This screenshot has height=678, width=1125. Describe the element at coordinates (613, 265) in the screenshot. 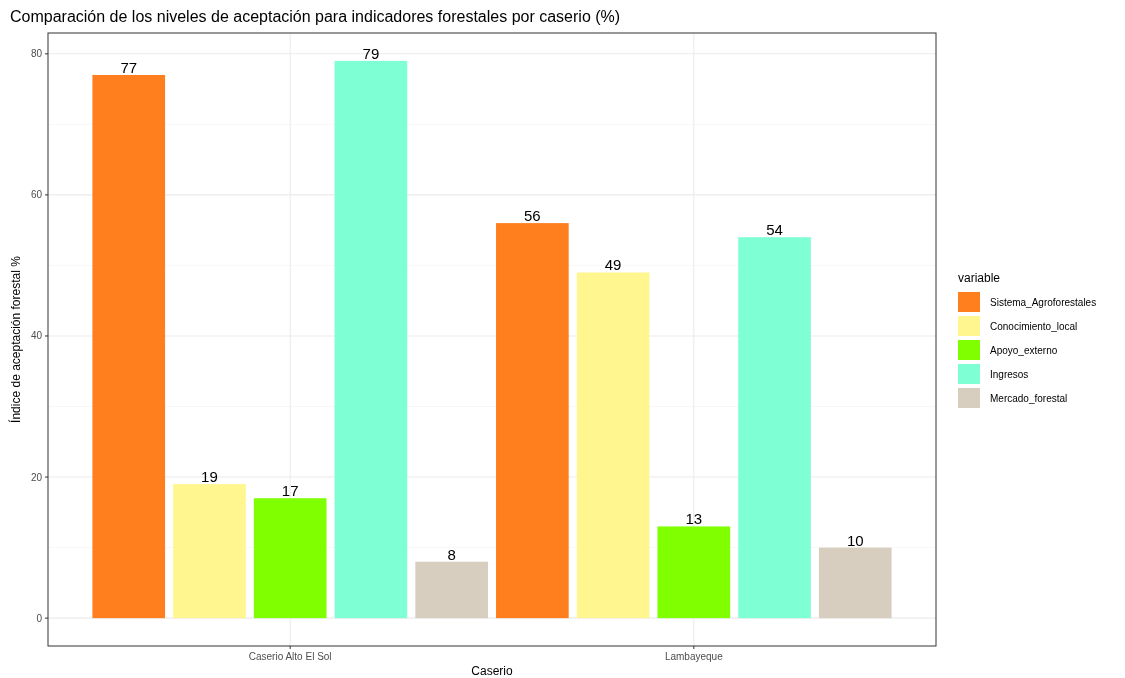

I see `data-label: 49` at that location.